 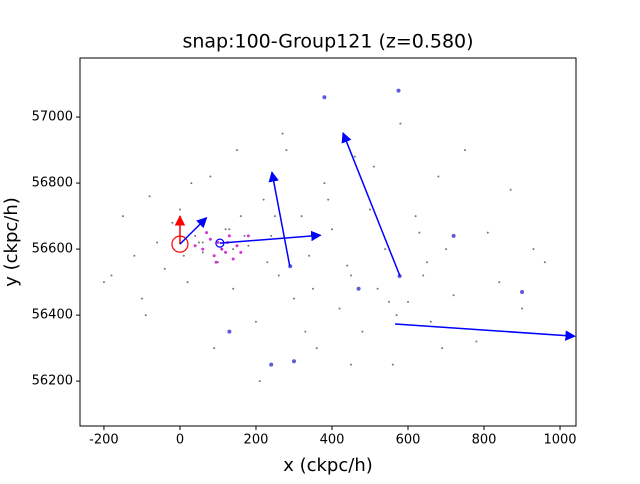 I want to click on chart-title: snap:100-Group121 (z=0.580), so click(x=327, y=42).